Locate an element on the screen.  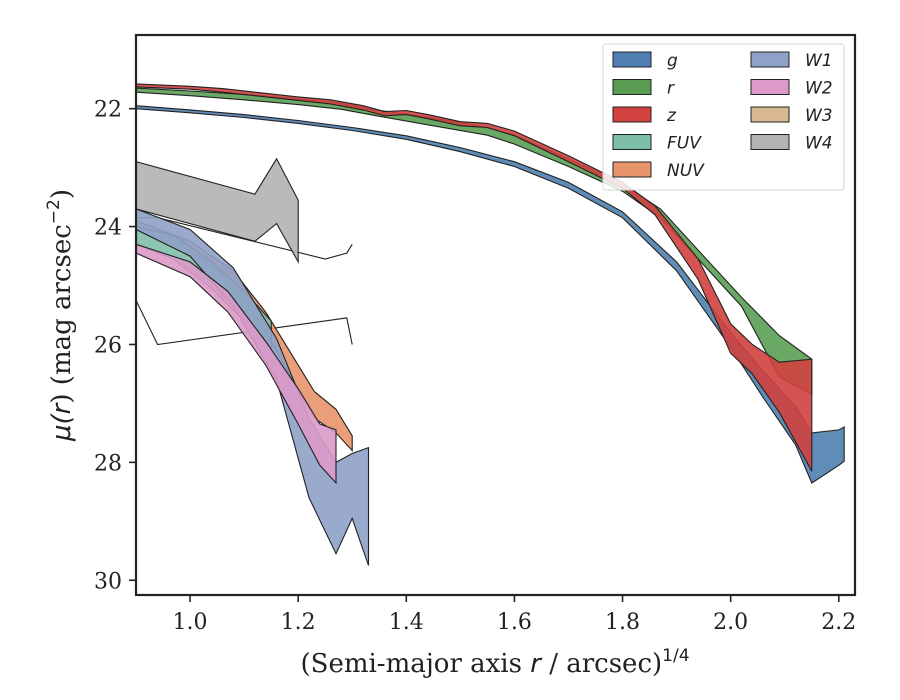
legend-label-w4: W4 is located at coordinates (819, 144).